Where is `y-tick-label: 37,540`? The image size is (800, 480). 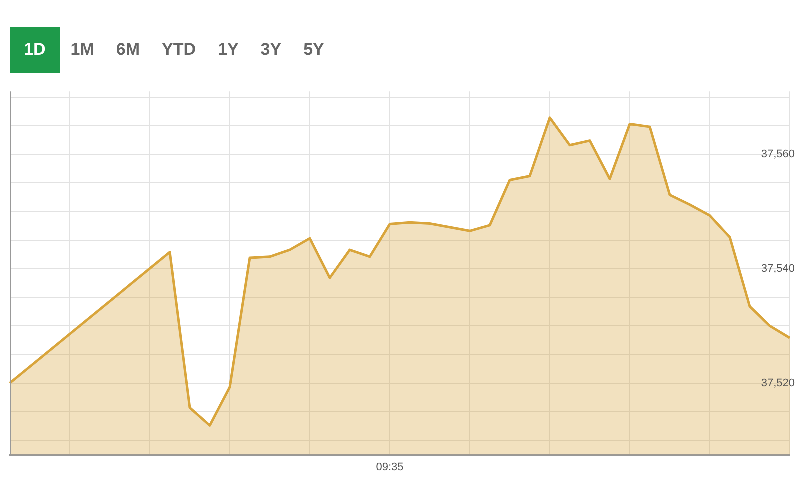
y-tick-label: 37,540 is located at coordinates (778, 268).